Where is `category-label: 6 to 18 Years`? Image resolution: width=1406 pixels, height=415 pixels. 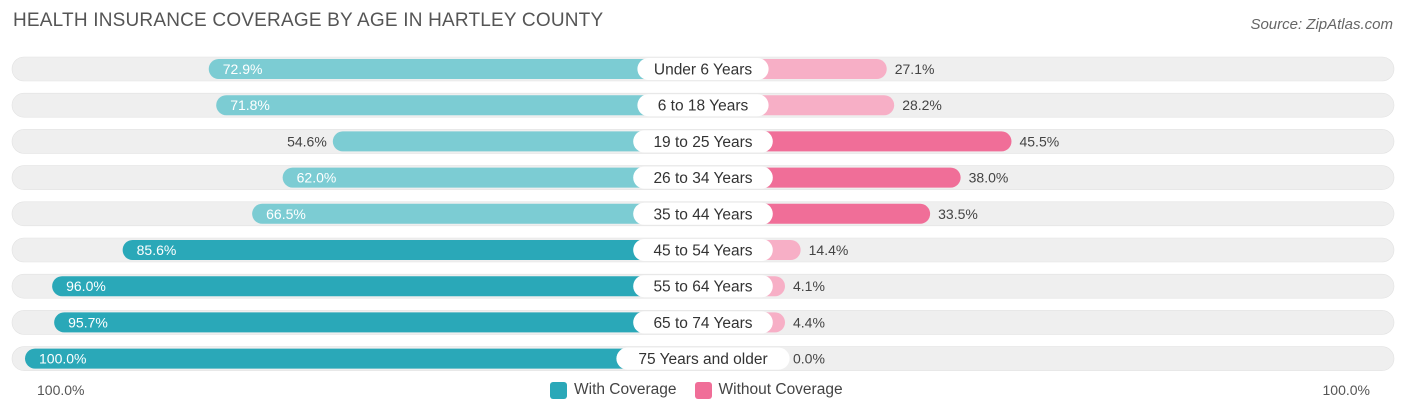
category-label: 6 to 18 Years is located at coordinates (703, 106).